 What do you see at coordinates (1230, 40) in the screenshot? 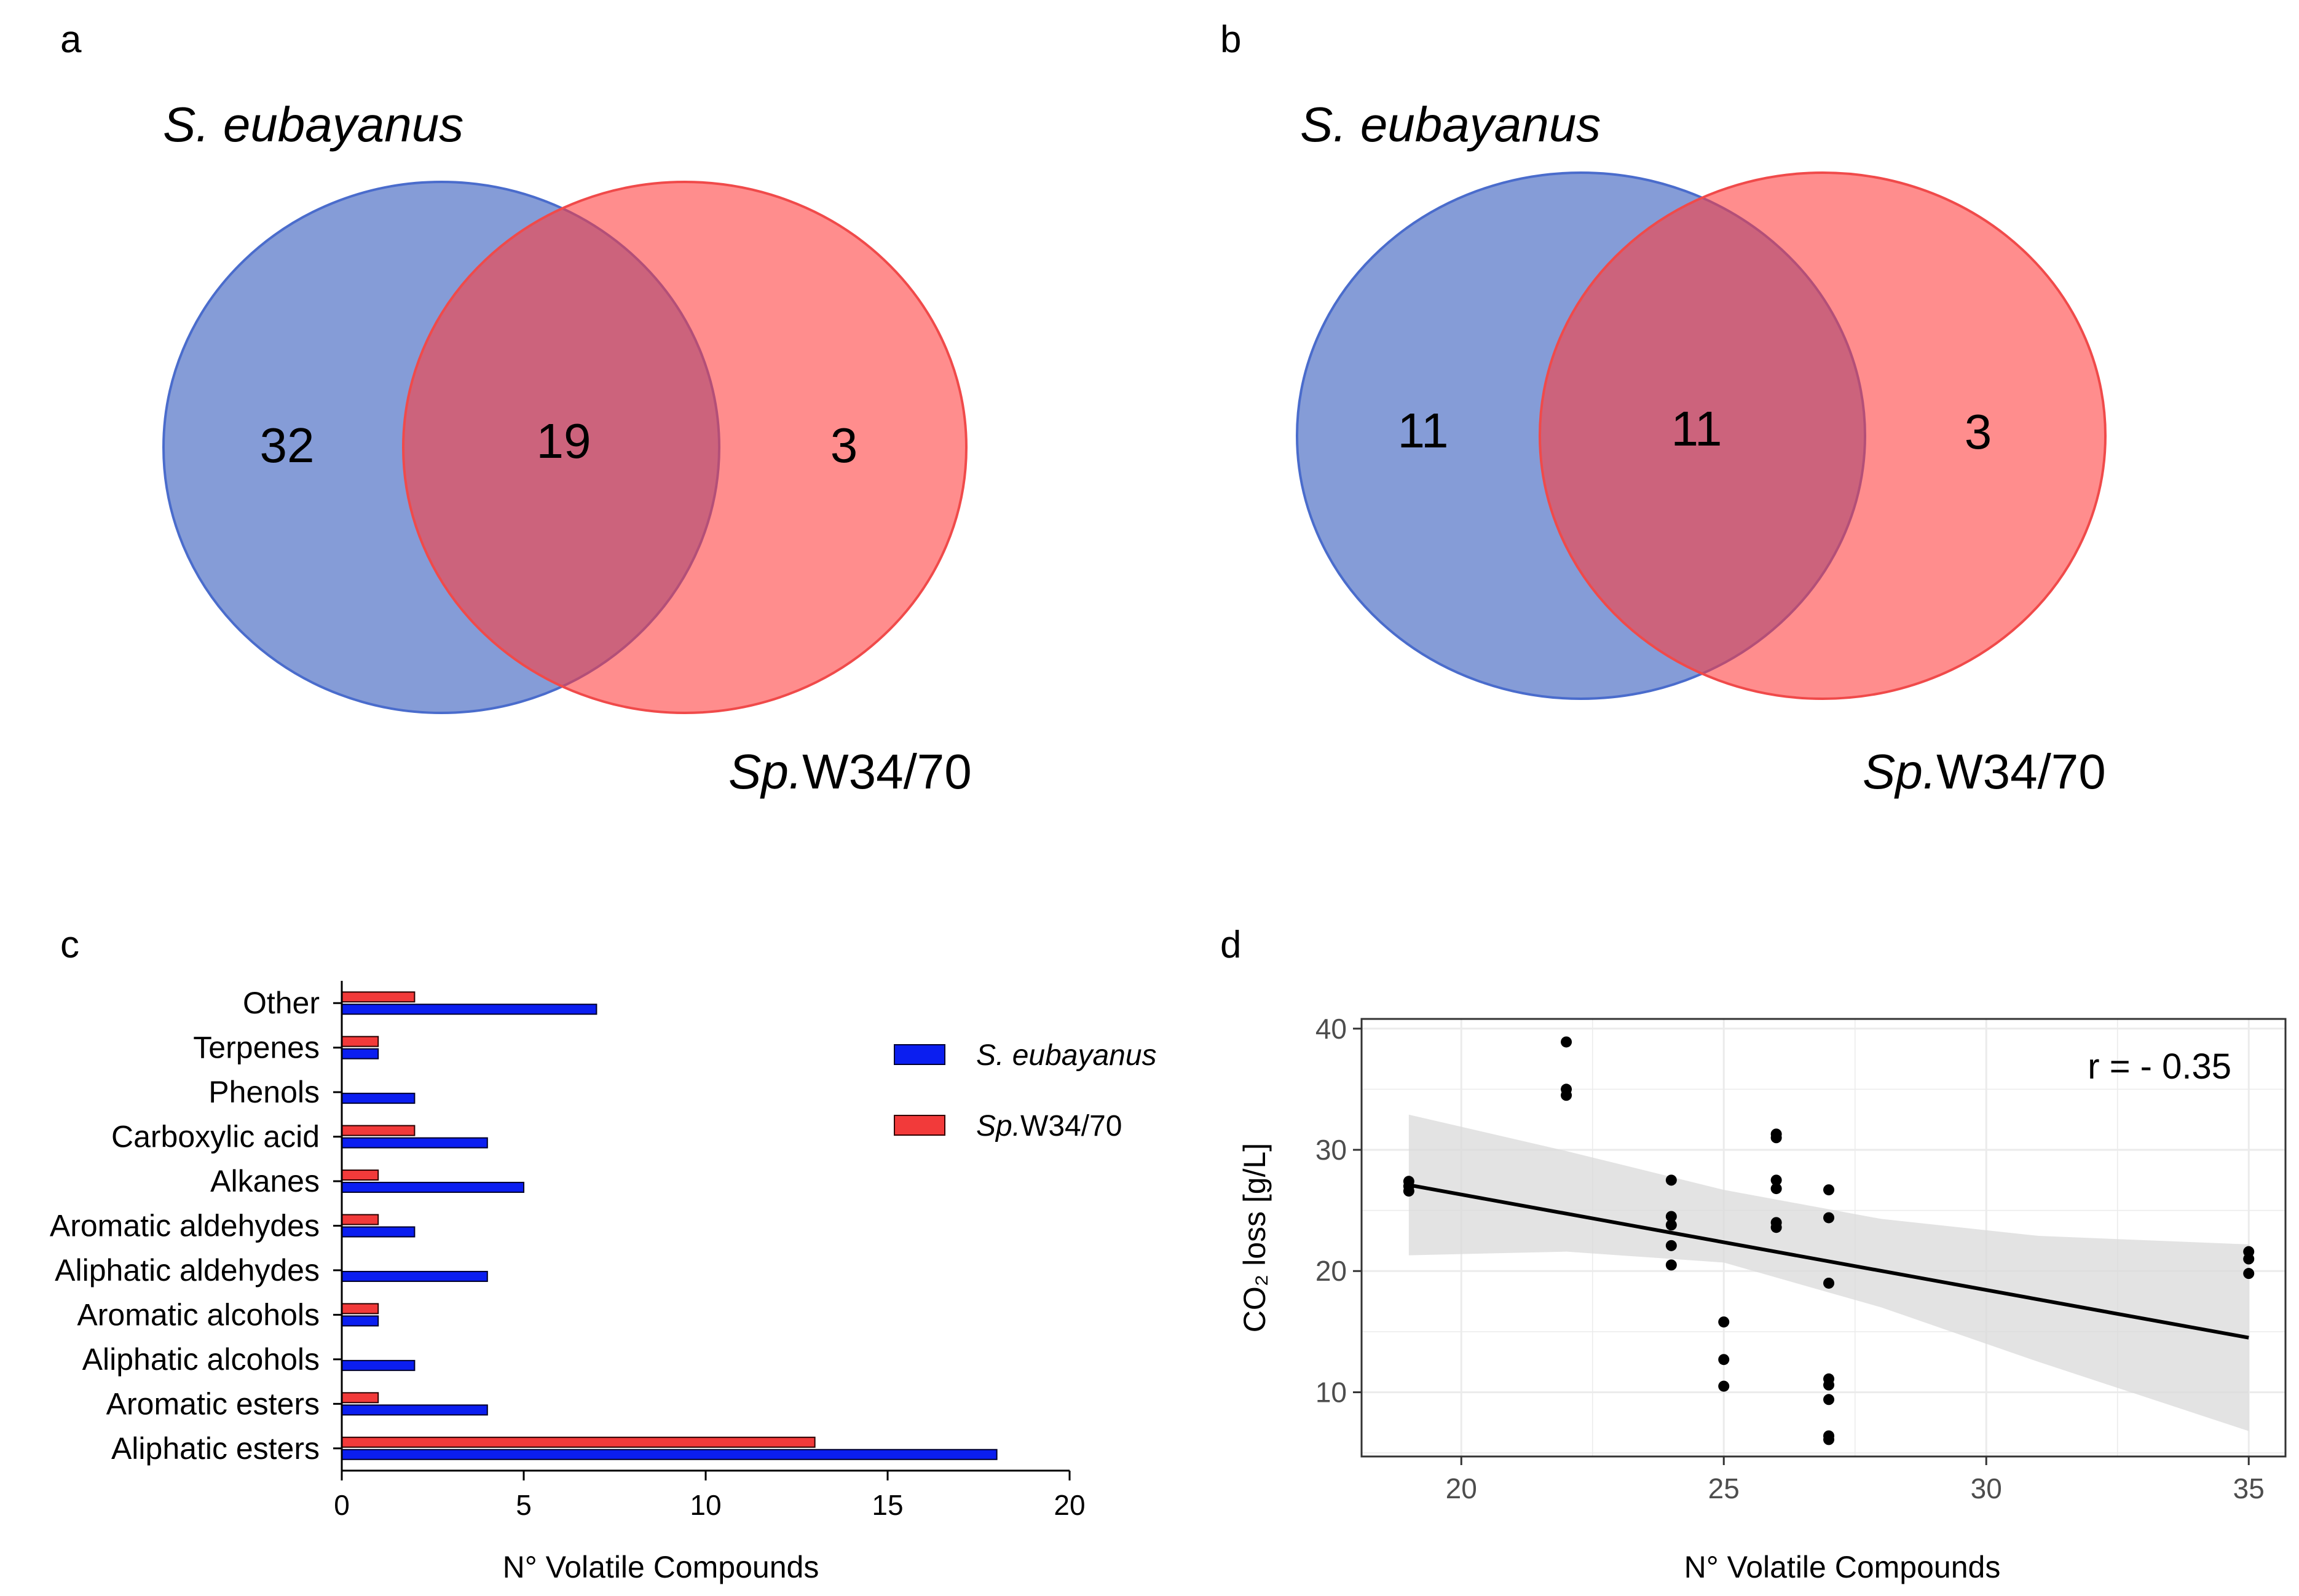
I see `panel-label-b: b` at bounding box center [1230, 40].